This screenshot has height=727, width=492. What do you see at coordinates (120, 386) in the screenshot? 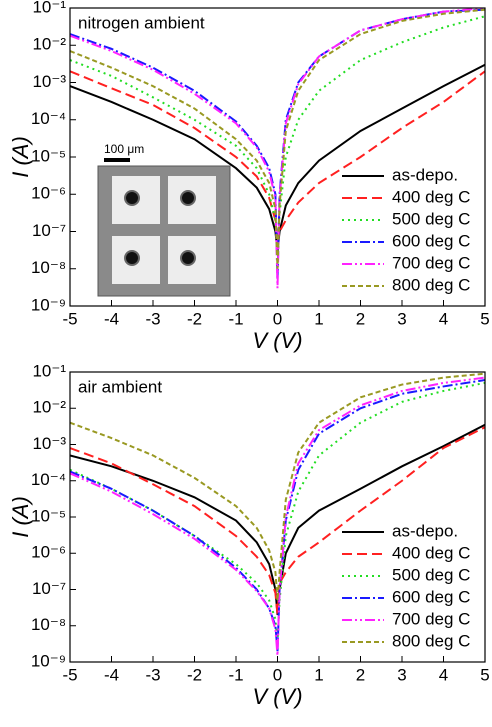
I see `panel-title: air ambient` at bounding box center [120, 386].